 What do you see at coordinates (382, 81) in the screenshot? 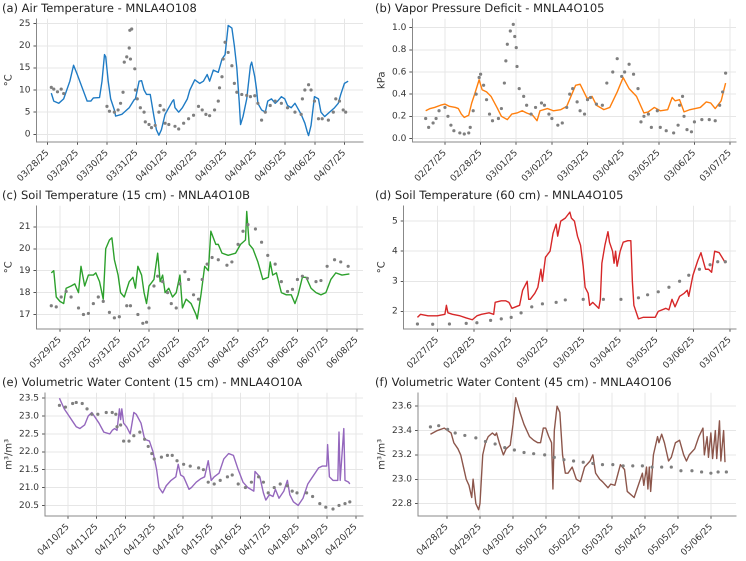
I see `y-axis-title: kPa` at bounding box center [382, 81].